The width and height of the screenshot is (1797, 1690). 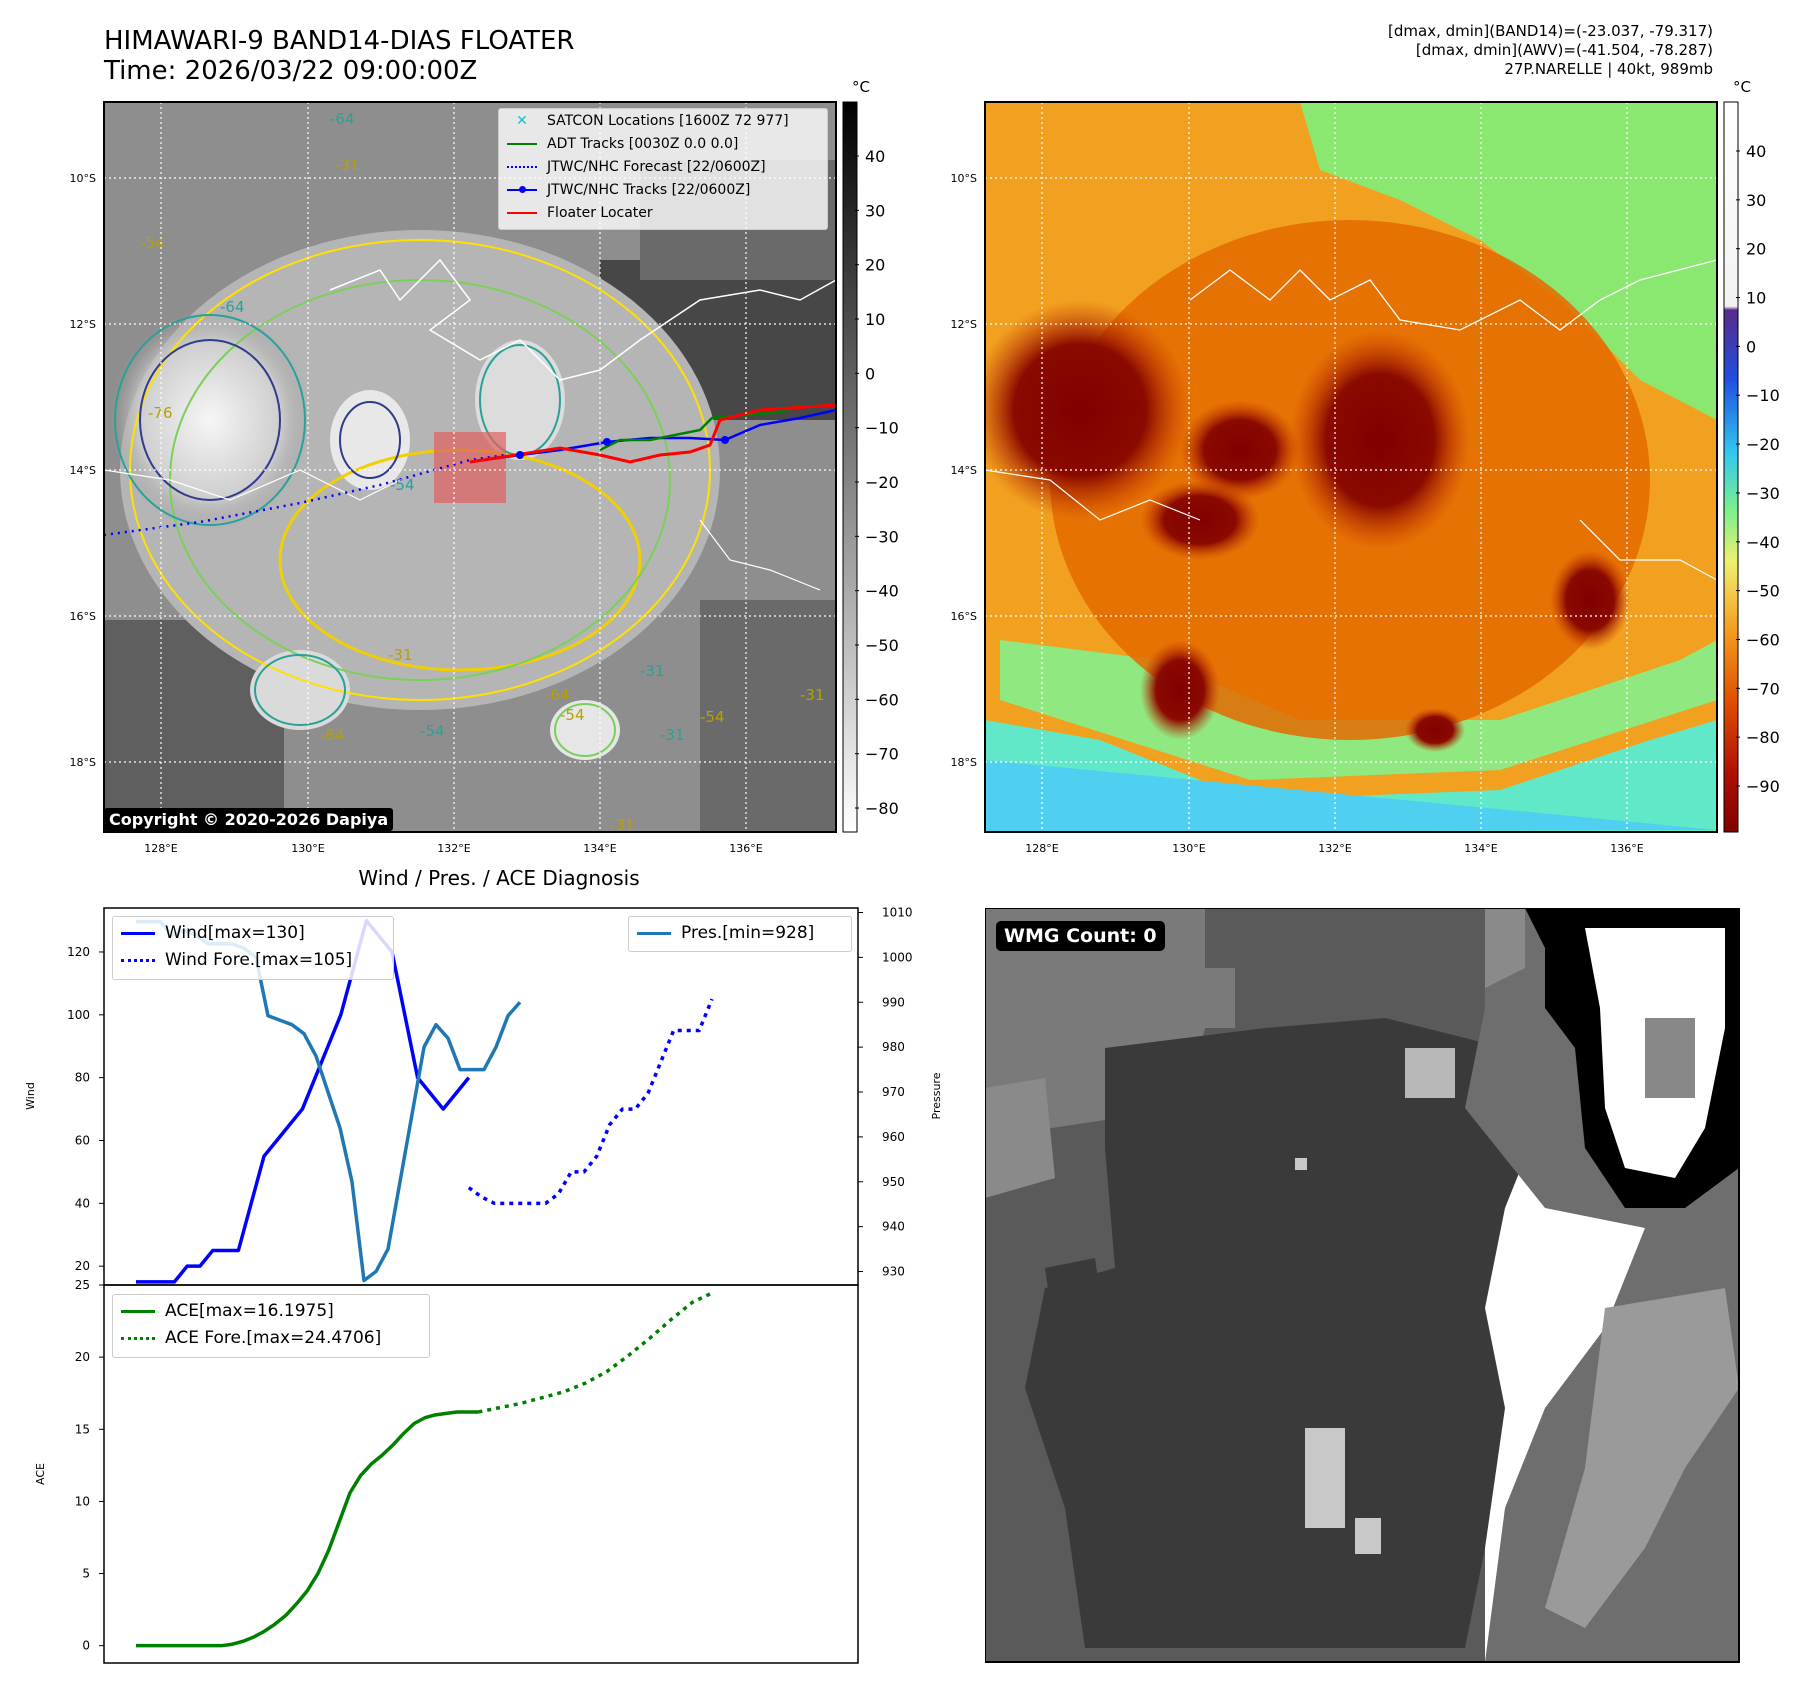 What do you see at coordinates (882, 482) in the screenshot?
I see `colorbar-tick-label: −20` at bounding box center [882, 482].